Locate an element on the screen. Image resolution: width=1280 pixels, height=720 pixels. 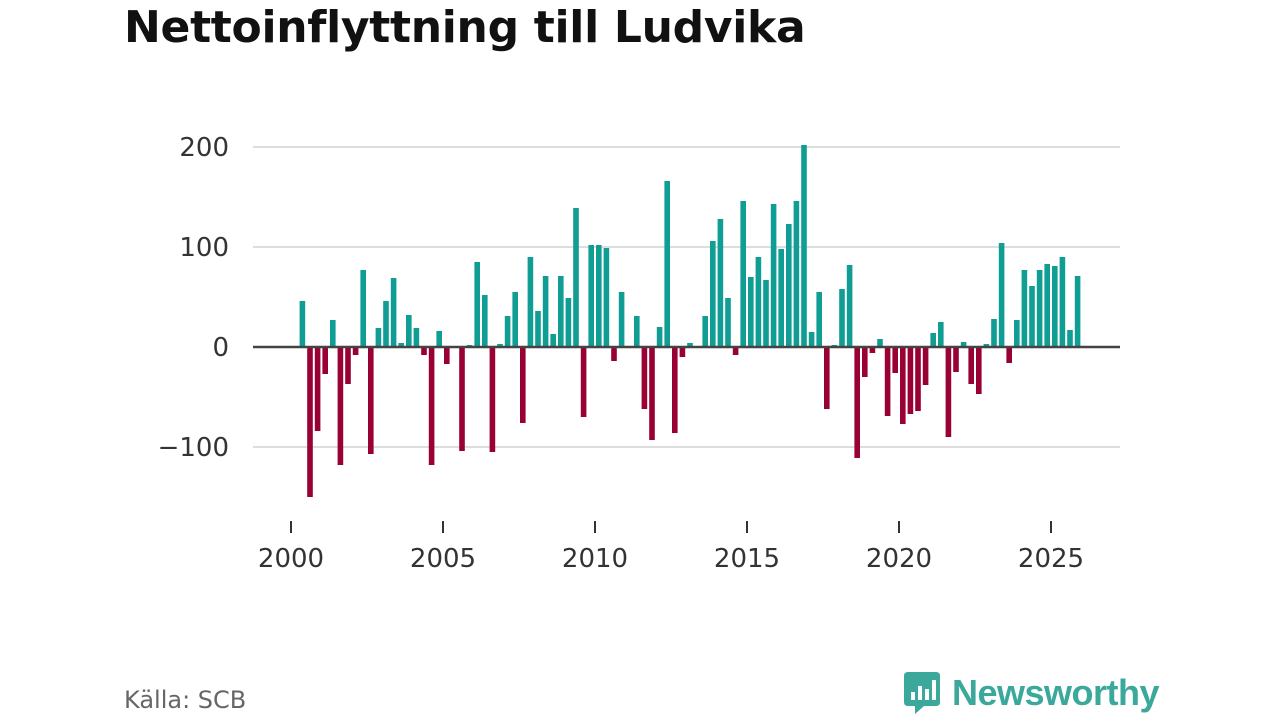
x-tick-label: 2020 is located at coordinates (899, 559).